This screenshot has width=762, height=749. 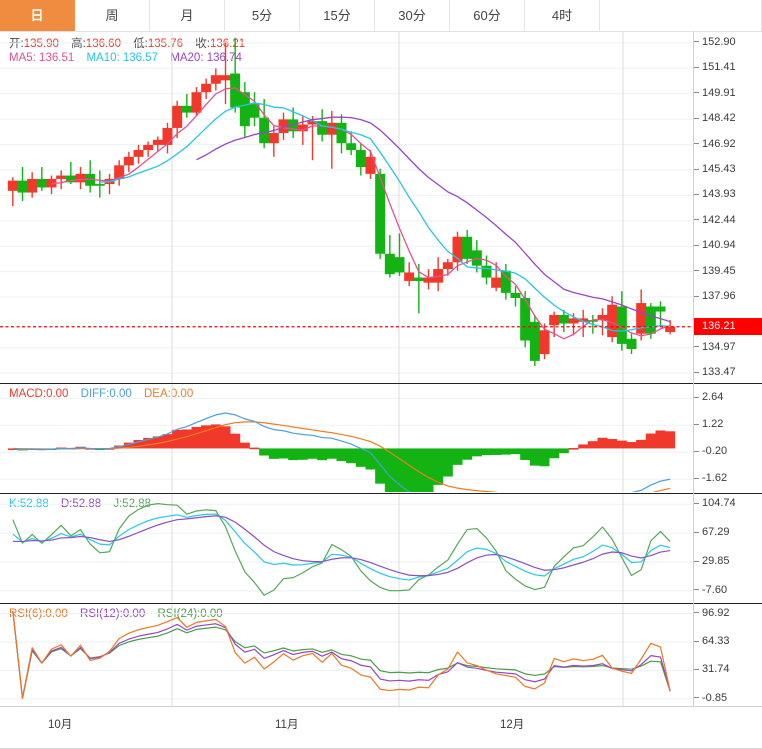 What do you see at coordinates (715, 503) in the screenshot?
I see `kdj-tick: 104.74` at bounding box center [715, 503].